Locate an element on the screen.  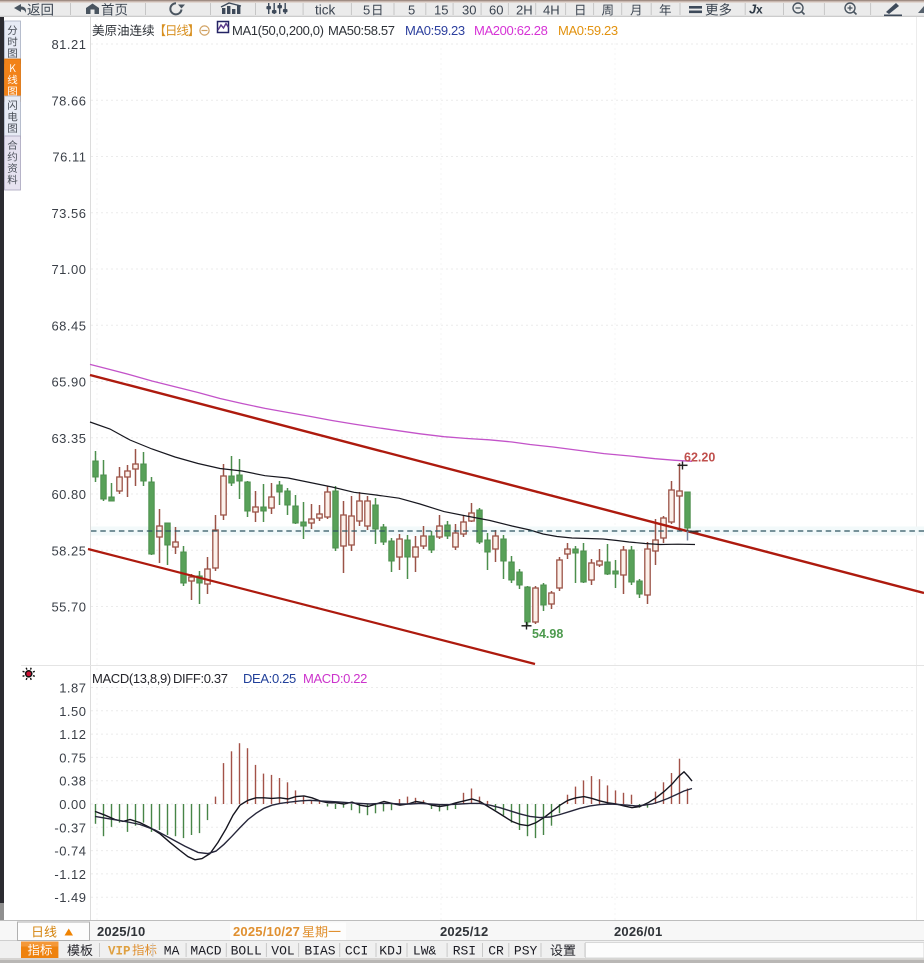
svg-text: 4H is located at coordinates (551, 10).